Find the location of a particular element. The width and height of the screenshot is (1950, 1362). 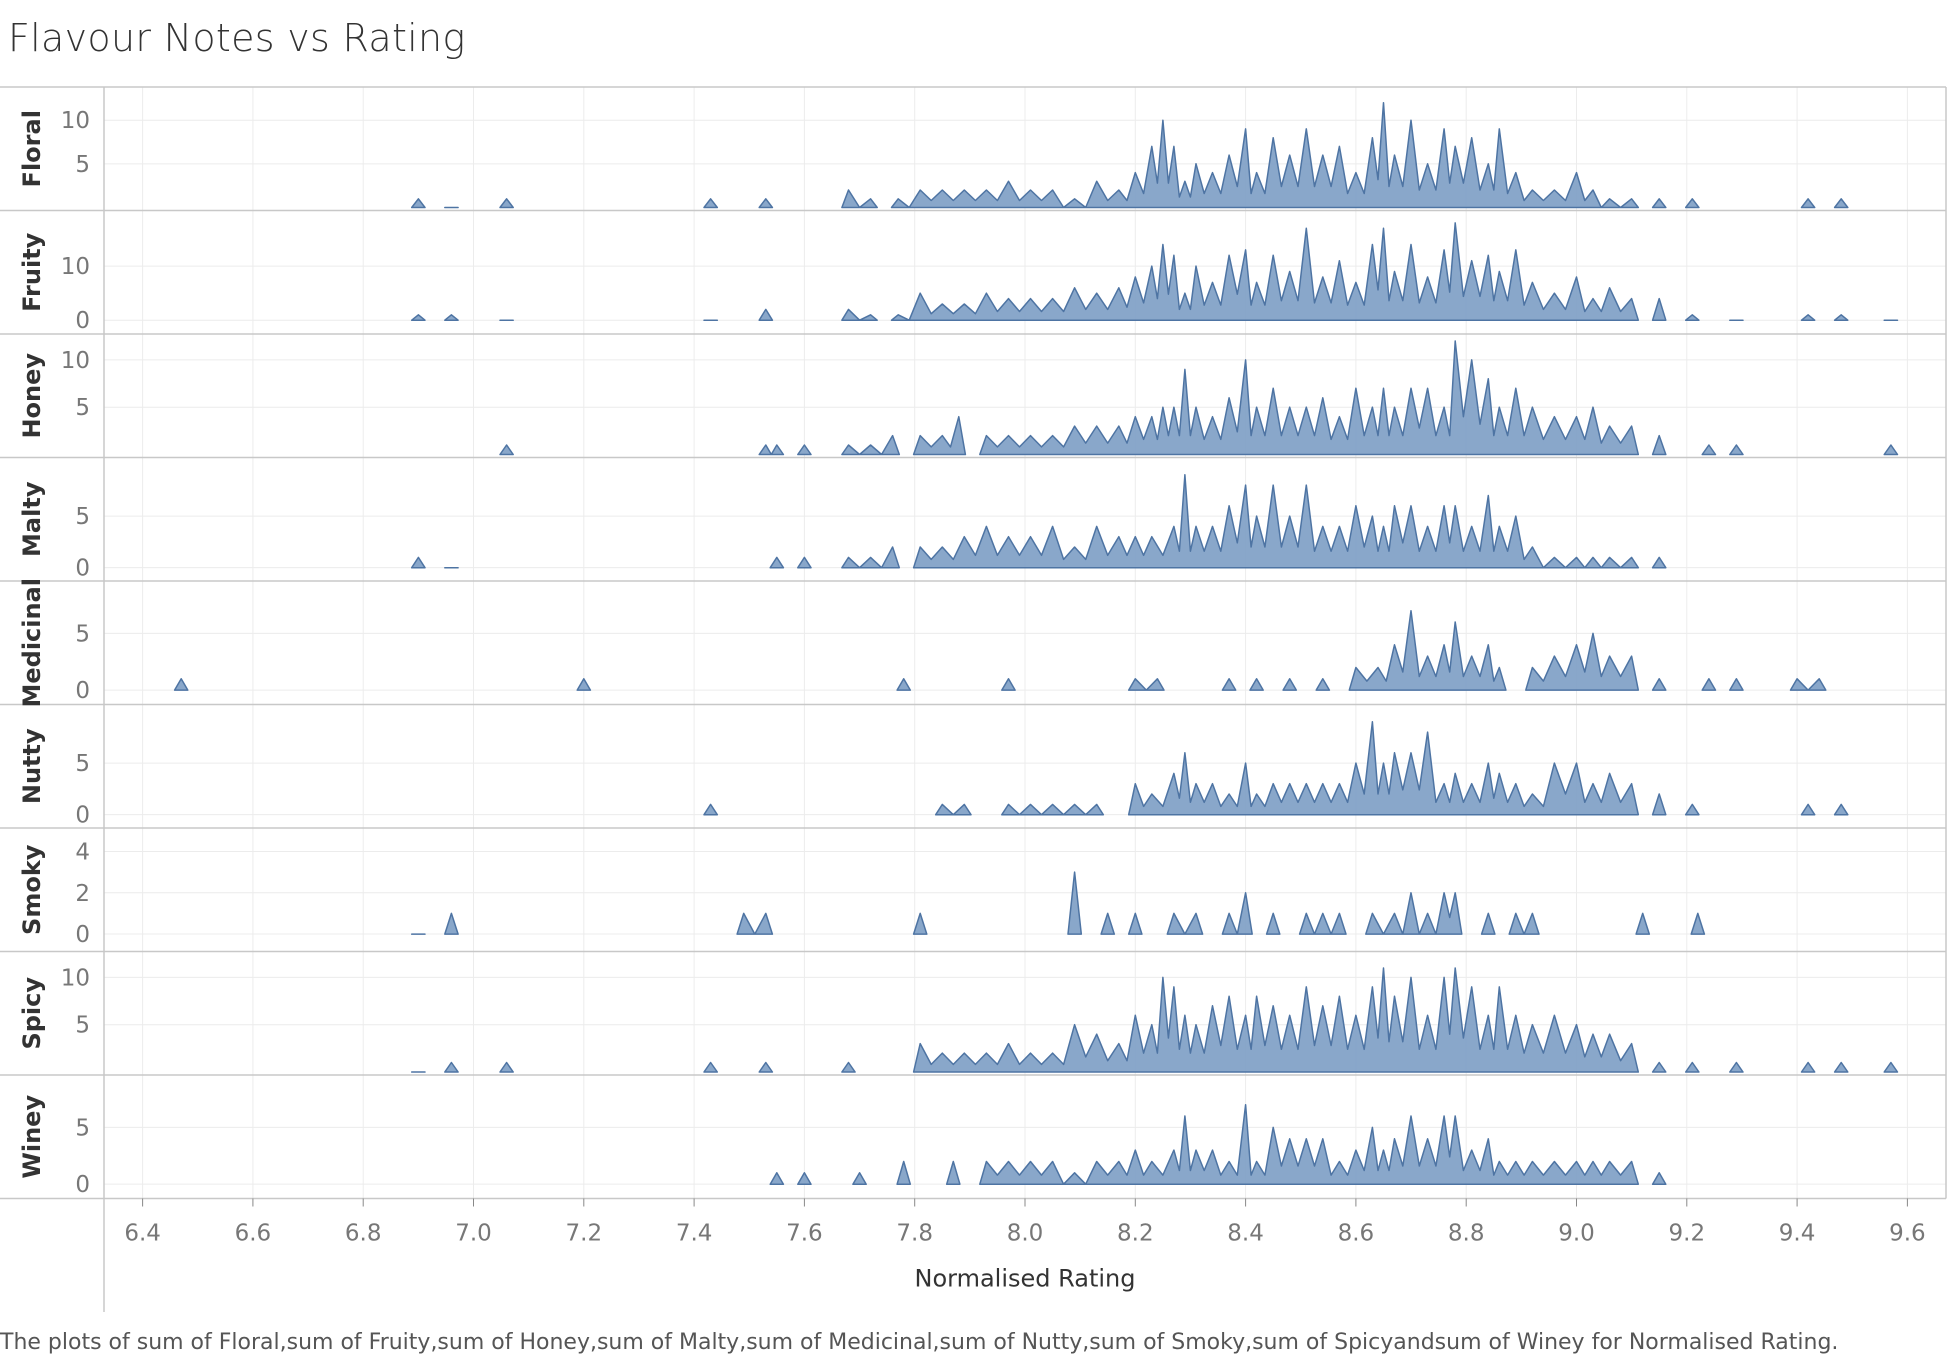

panel-label-floral: Floral is located at coordinates (32, 148).